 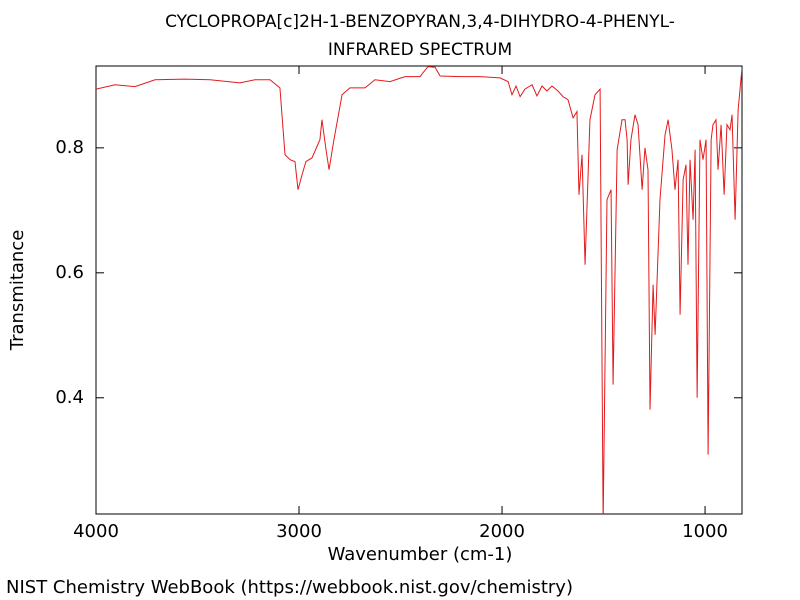 I want to click on y-axis-label: Transmitance, so click(x=17, y=291).